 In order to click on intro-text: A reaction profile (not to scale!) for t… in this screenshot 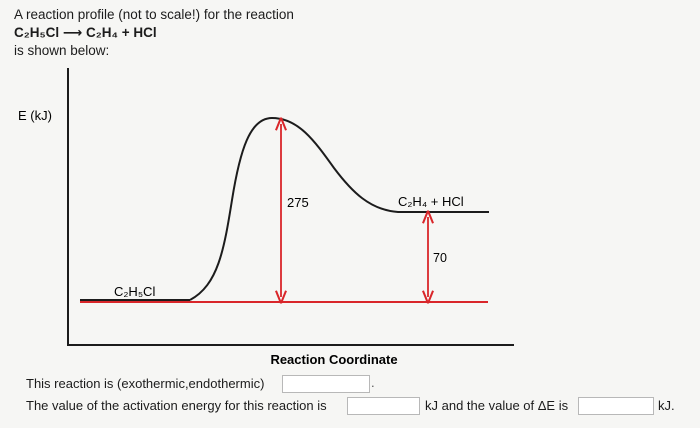, I will do `click(154, 14)`.